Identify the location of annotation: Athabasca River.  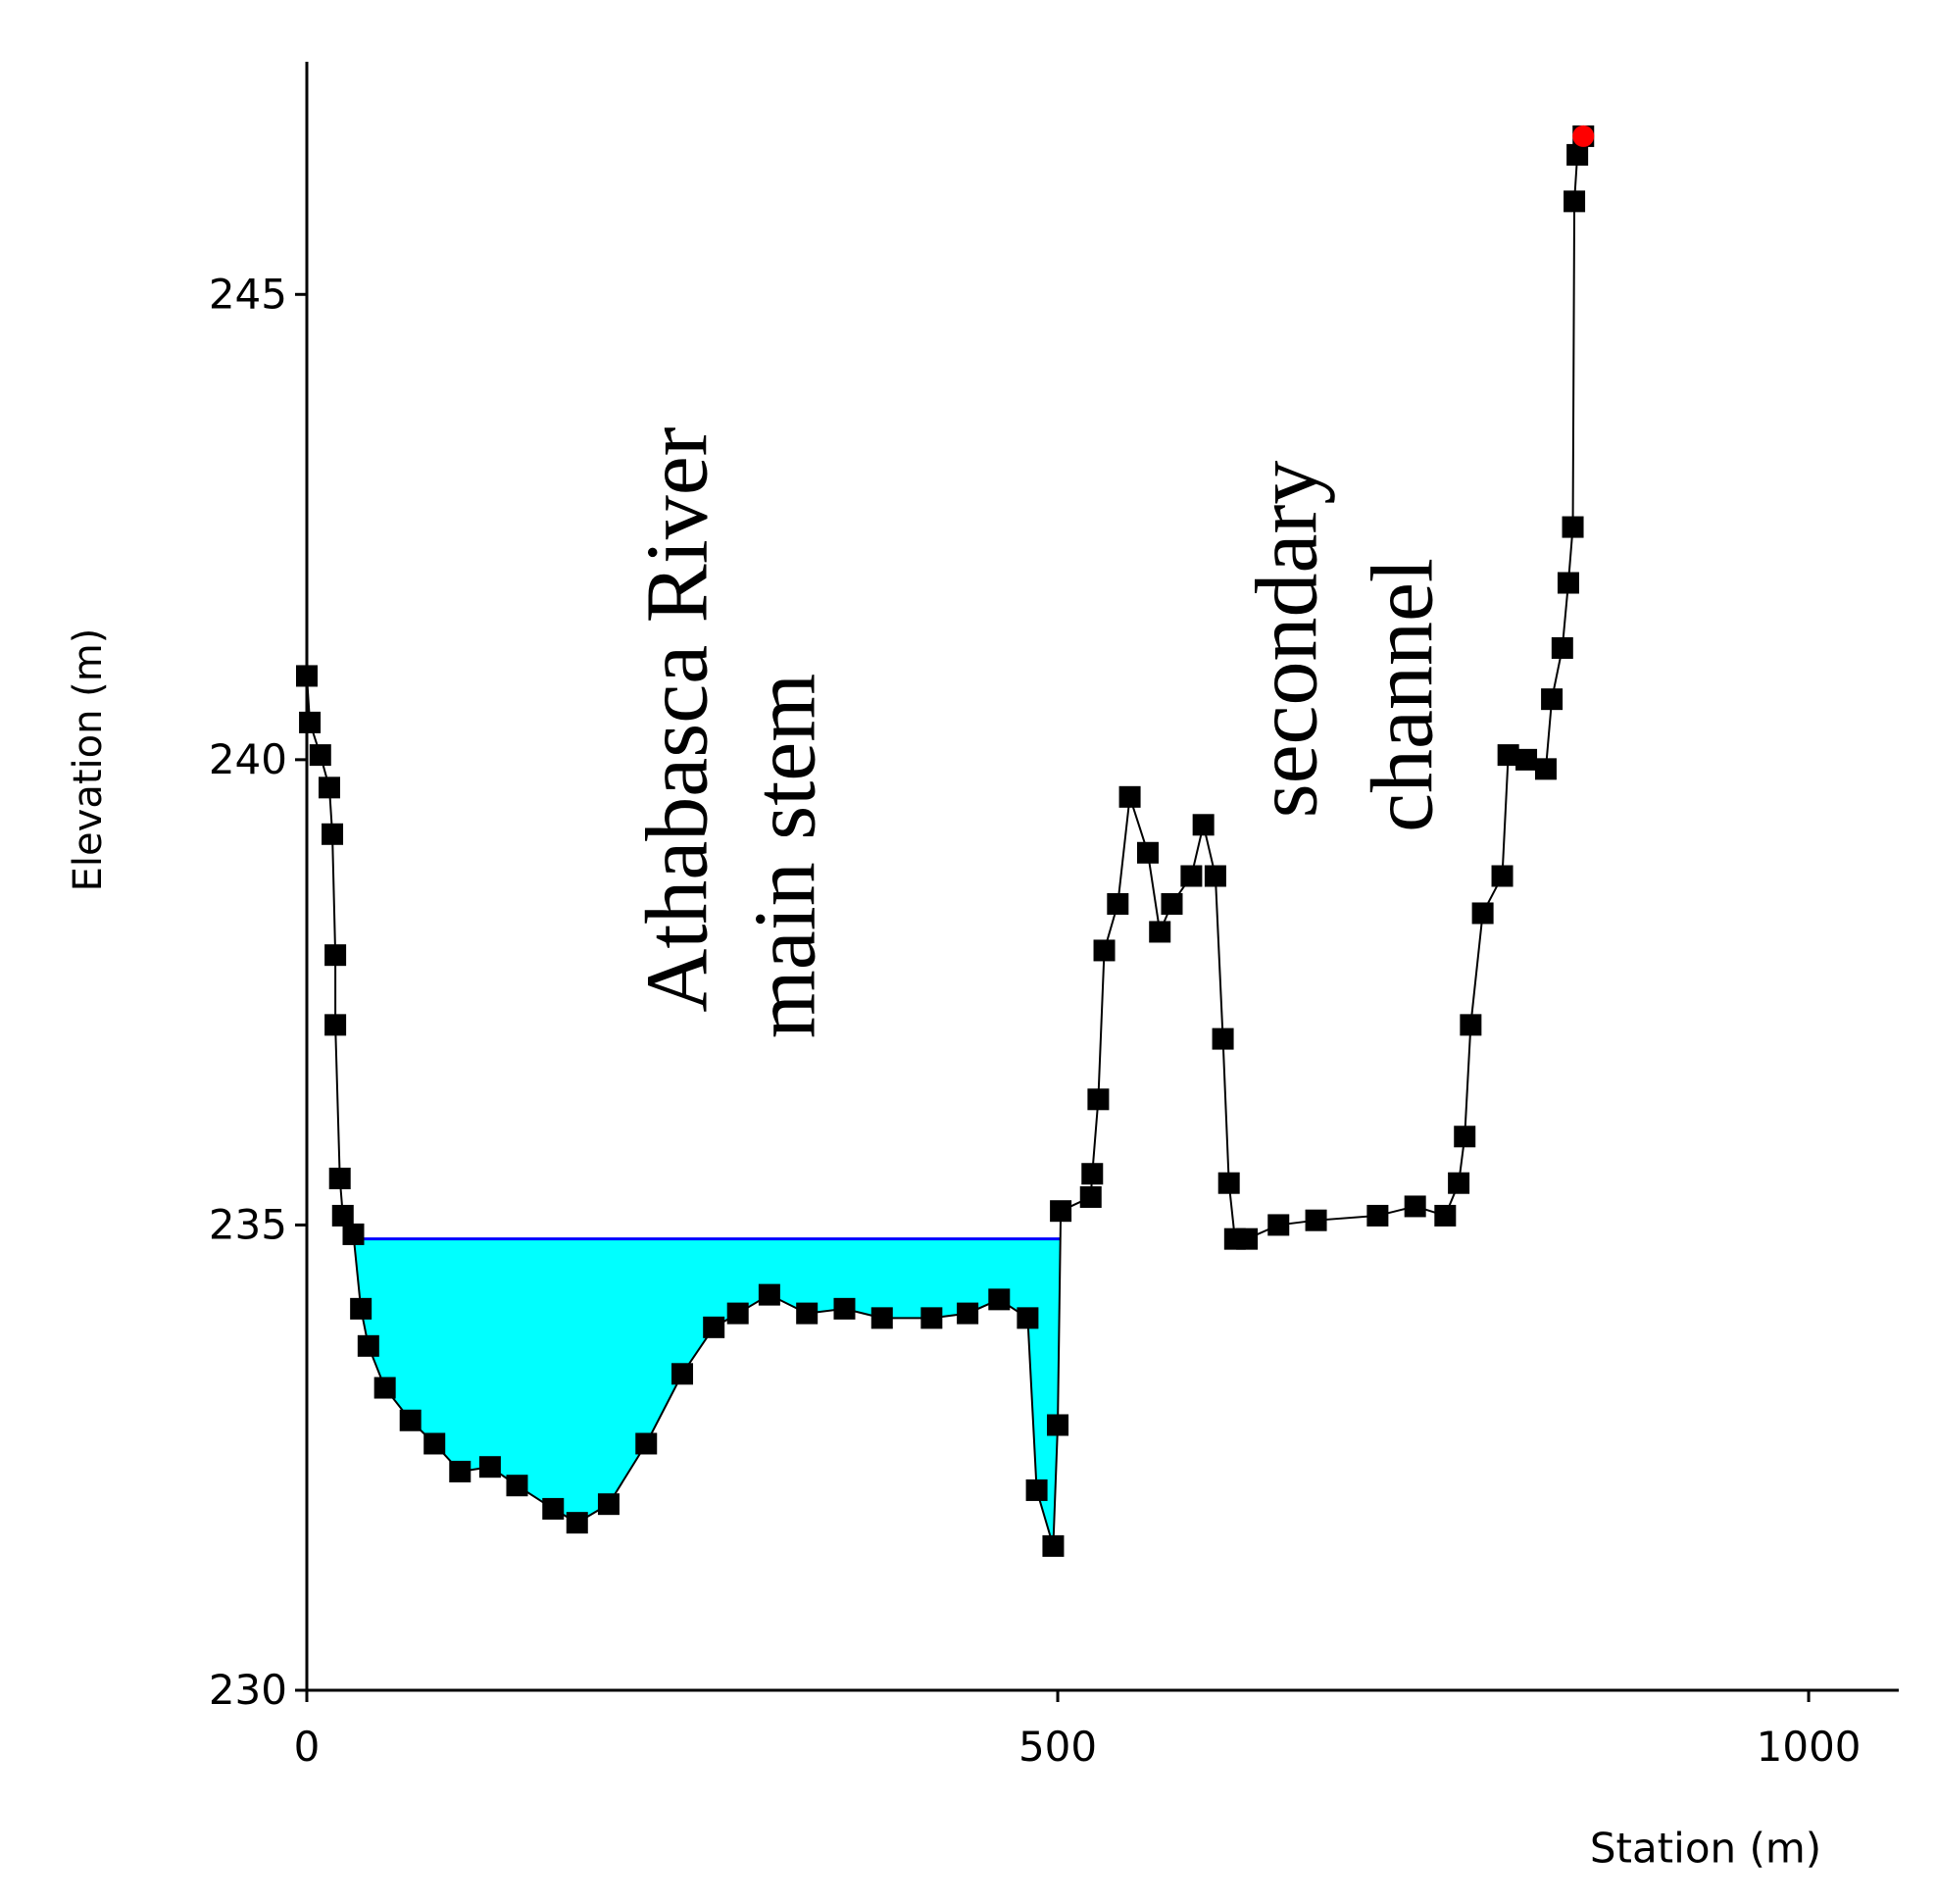
(677, 719).